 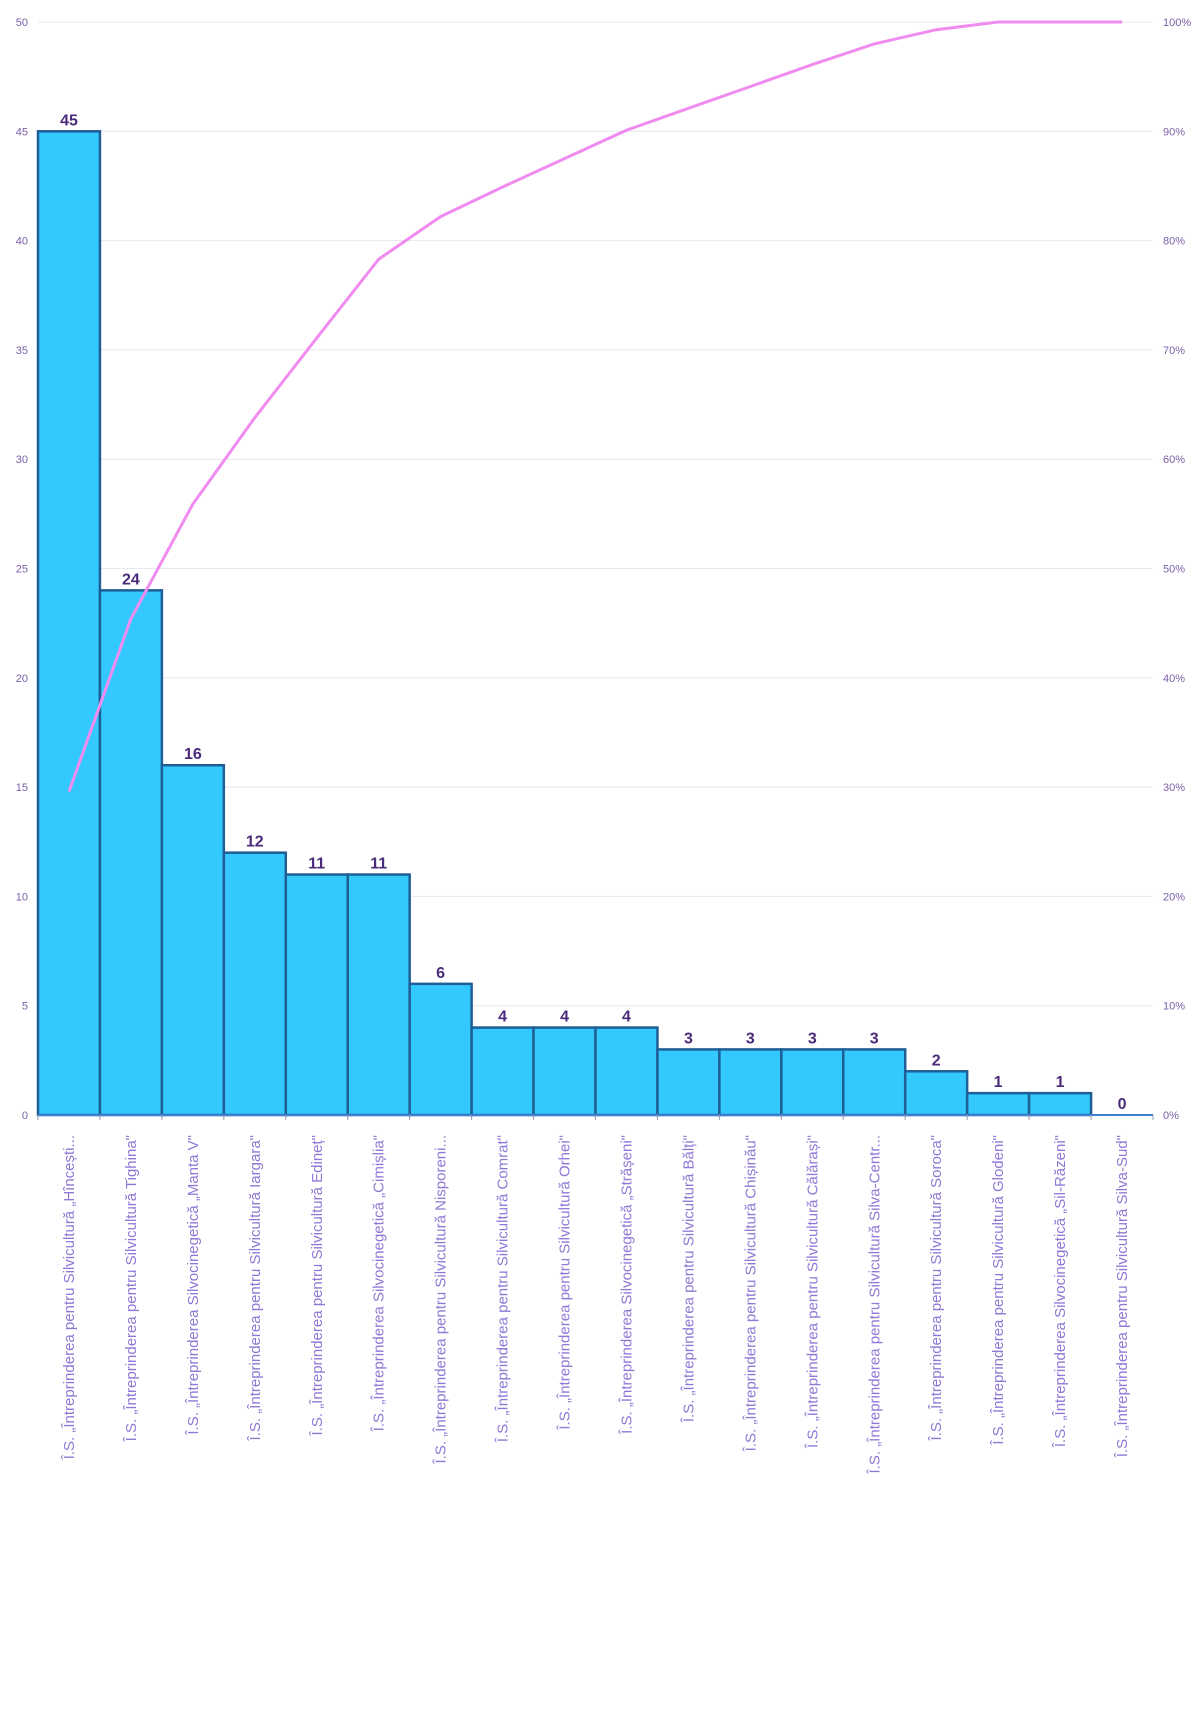 I want to click on y-tick-label-right: 50%, so click(x=1174, y=570).